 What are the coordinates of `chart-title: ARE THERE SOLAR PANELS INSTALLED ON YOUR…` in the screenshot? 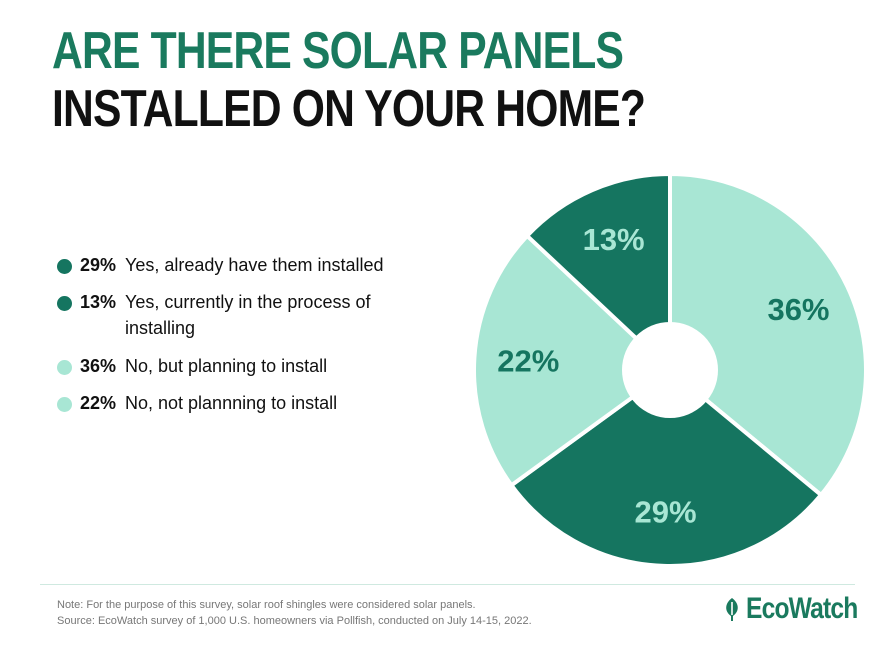 It's located at (349, 80).